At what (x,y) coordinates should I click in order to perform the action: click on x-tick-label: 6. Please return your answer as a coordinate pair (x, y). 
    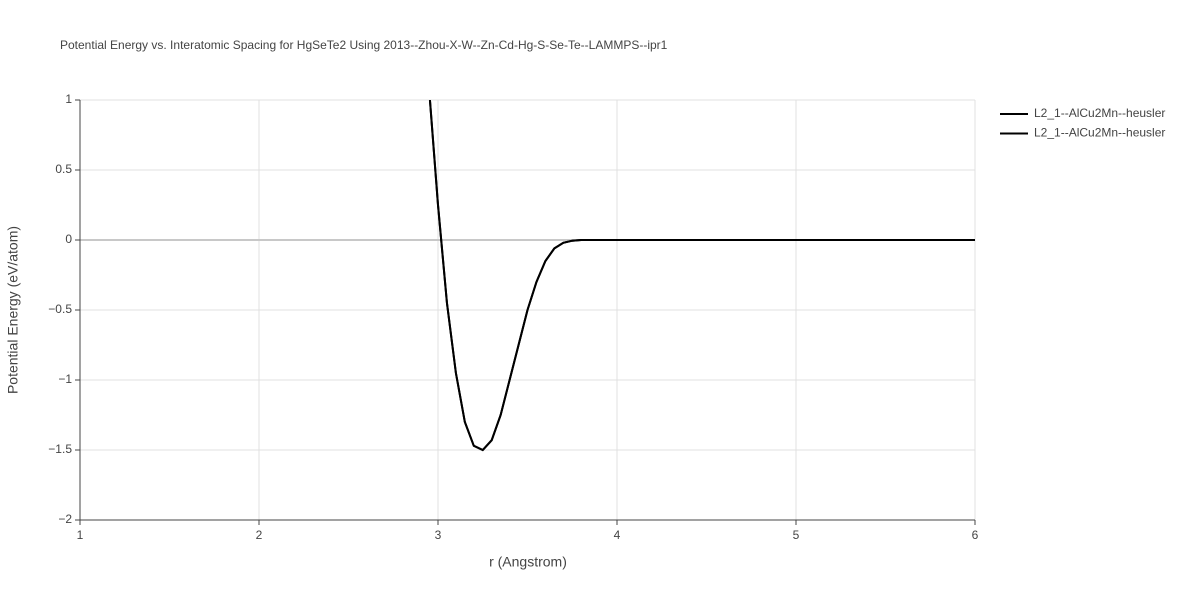
    Looking at the image, I should click on (975, 535).